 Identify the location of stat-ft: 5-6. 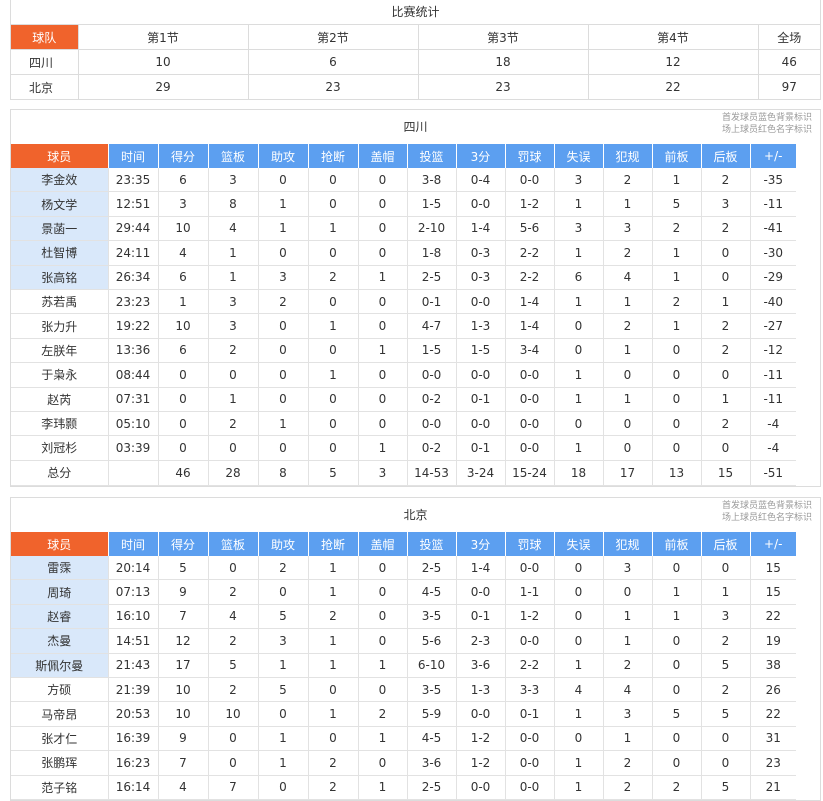
(529, 229).